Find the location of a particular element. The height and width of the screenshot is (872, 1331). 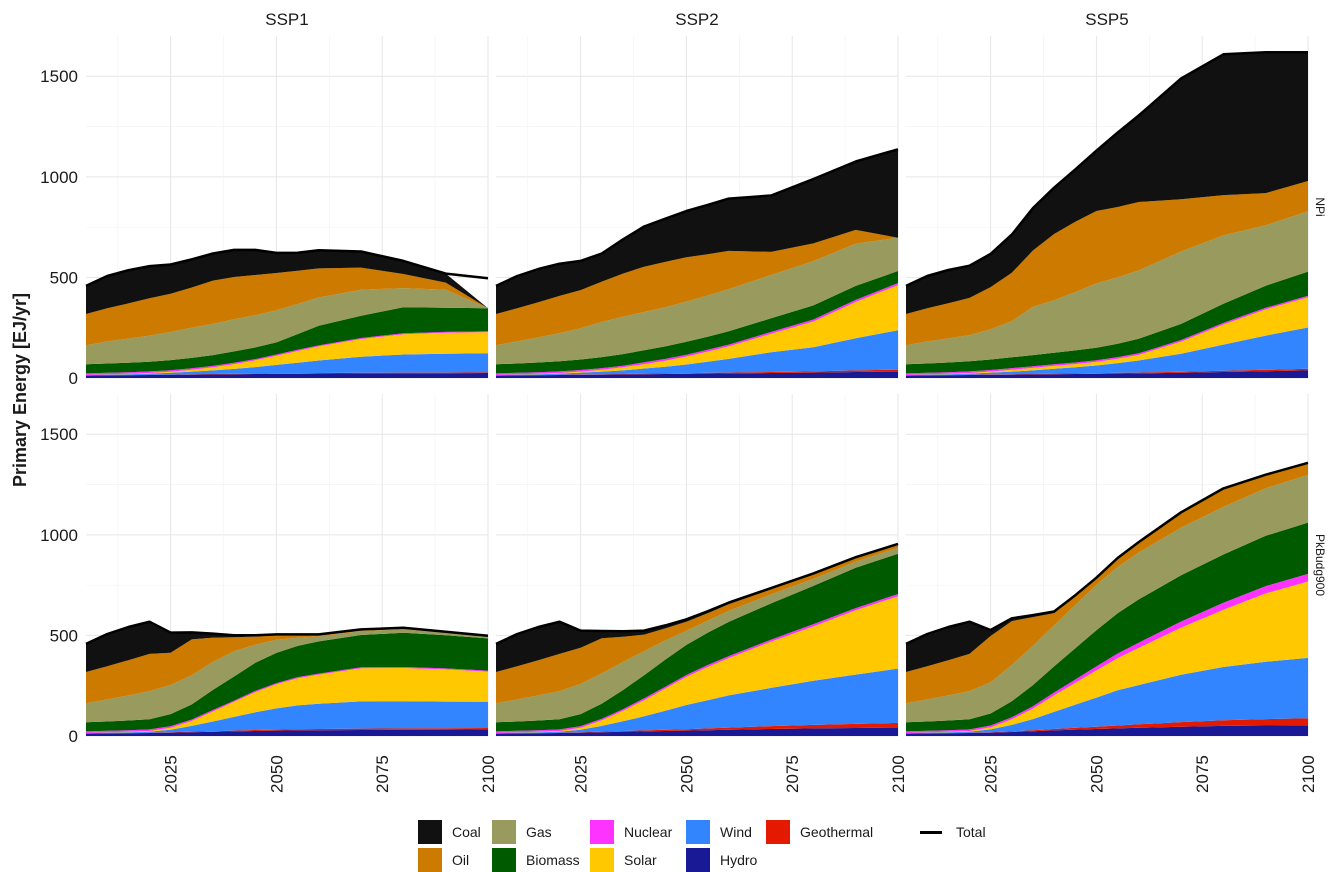

legend-label-total: Total is located at coordinates (971, 832).